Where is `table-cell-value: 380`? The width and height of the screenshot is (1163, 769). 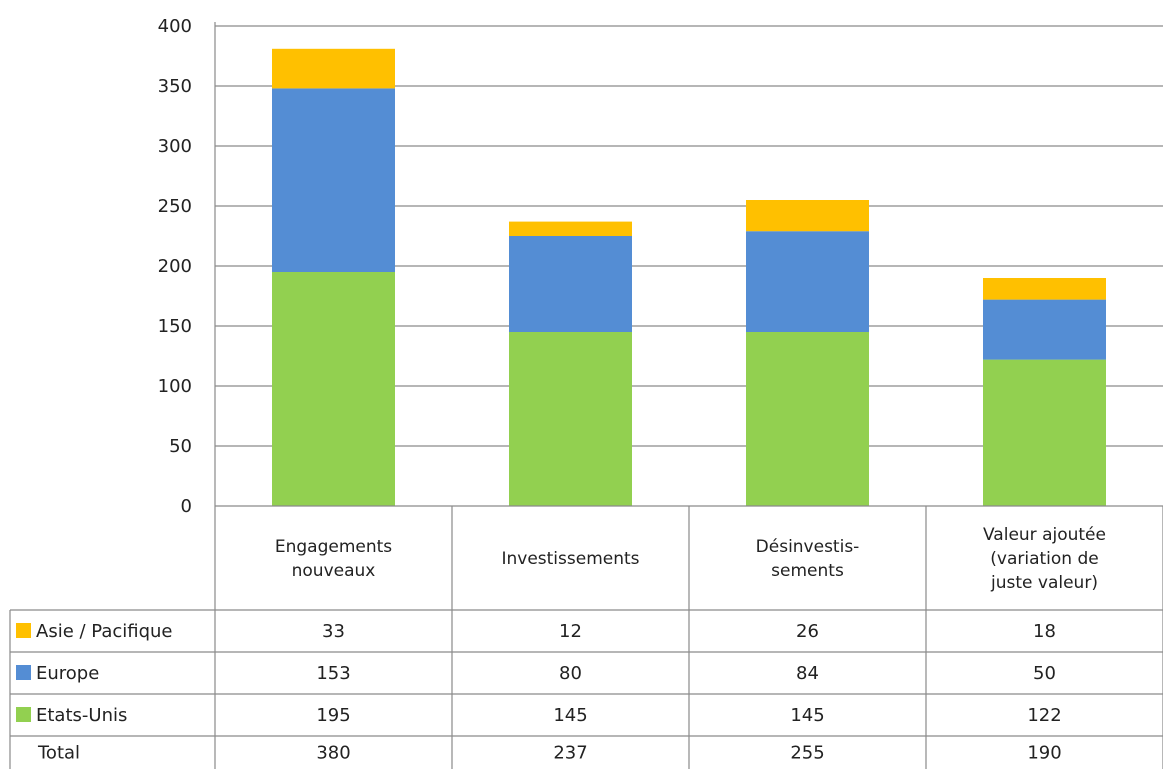 table-cell-value: 380 is located at coordinates (333, 753).